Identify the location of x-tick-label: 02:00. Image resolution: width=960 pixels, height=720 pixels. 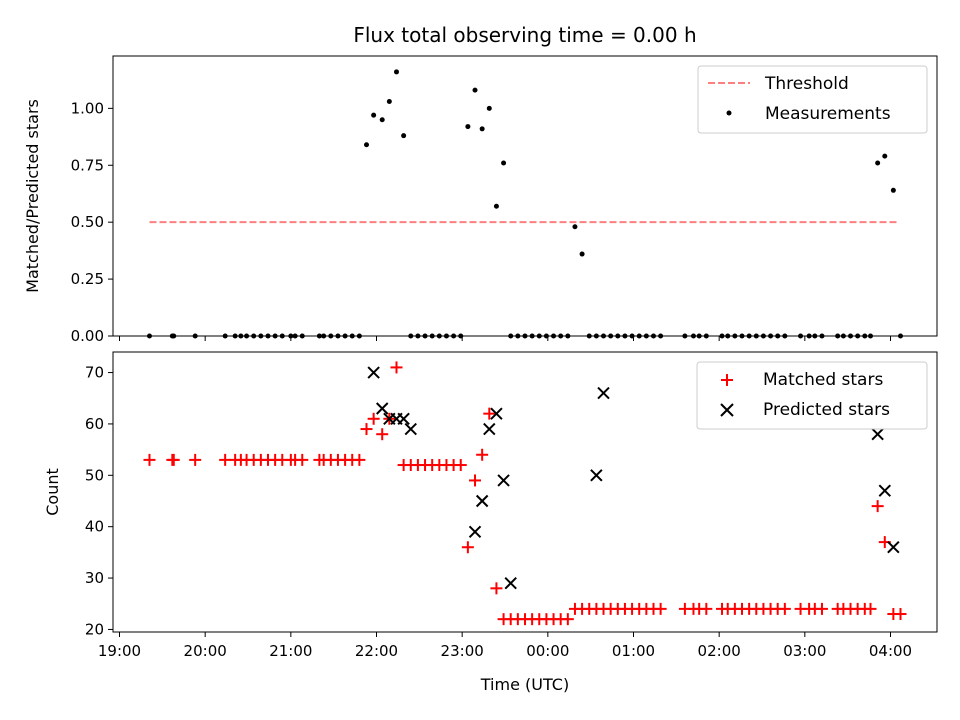
(719, 651).